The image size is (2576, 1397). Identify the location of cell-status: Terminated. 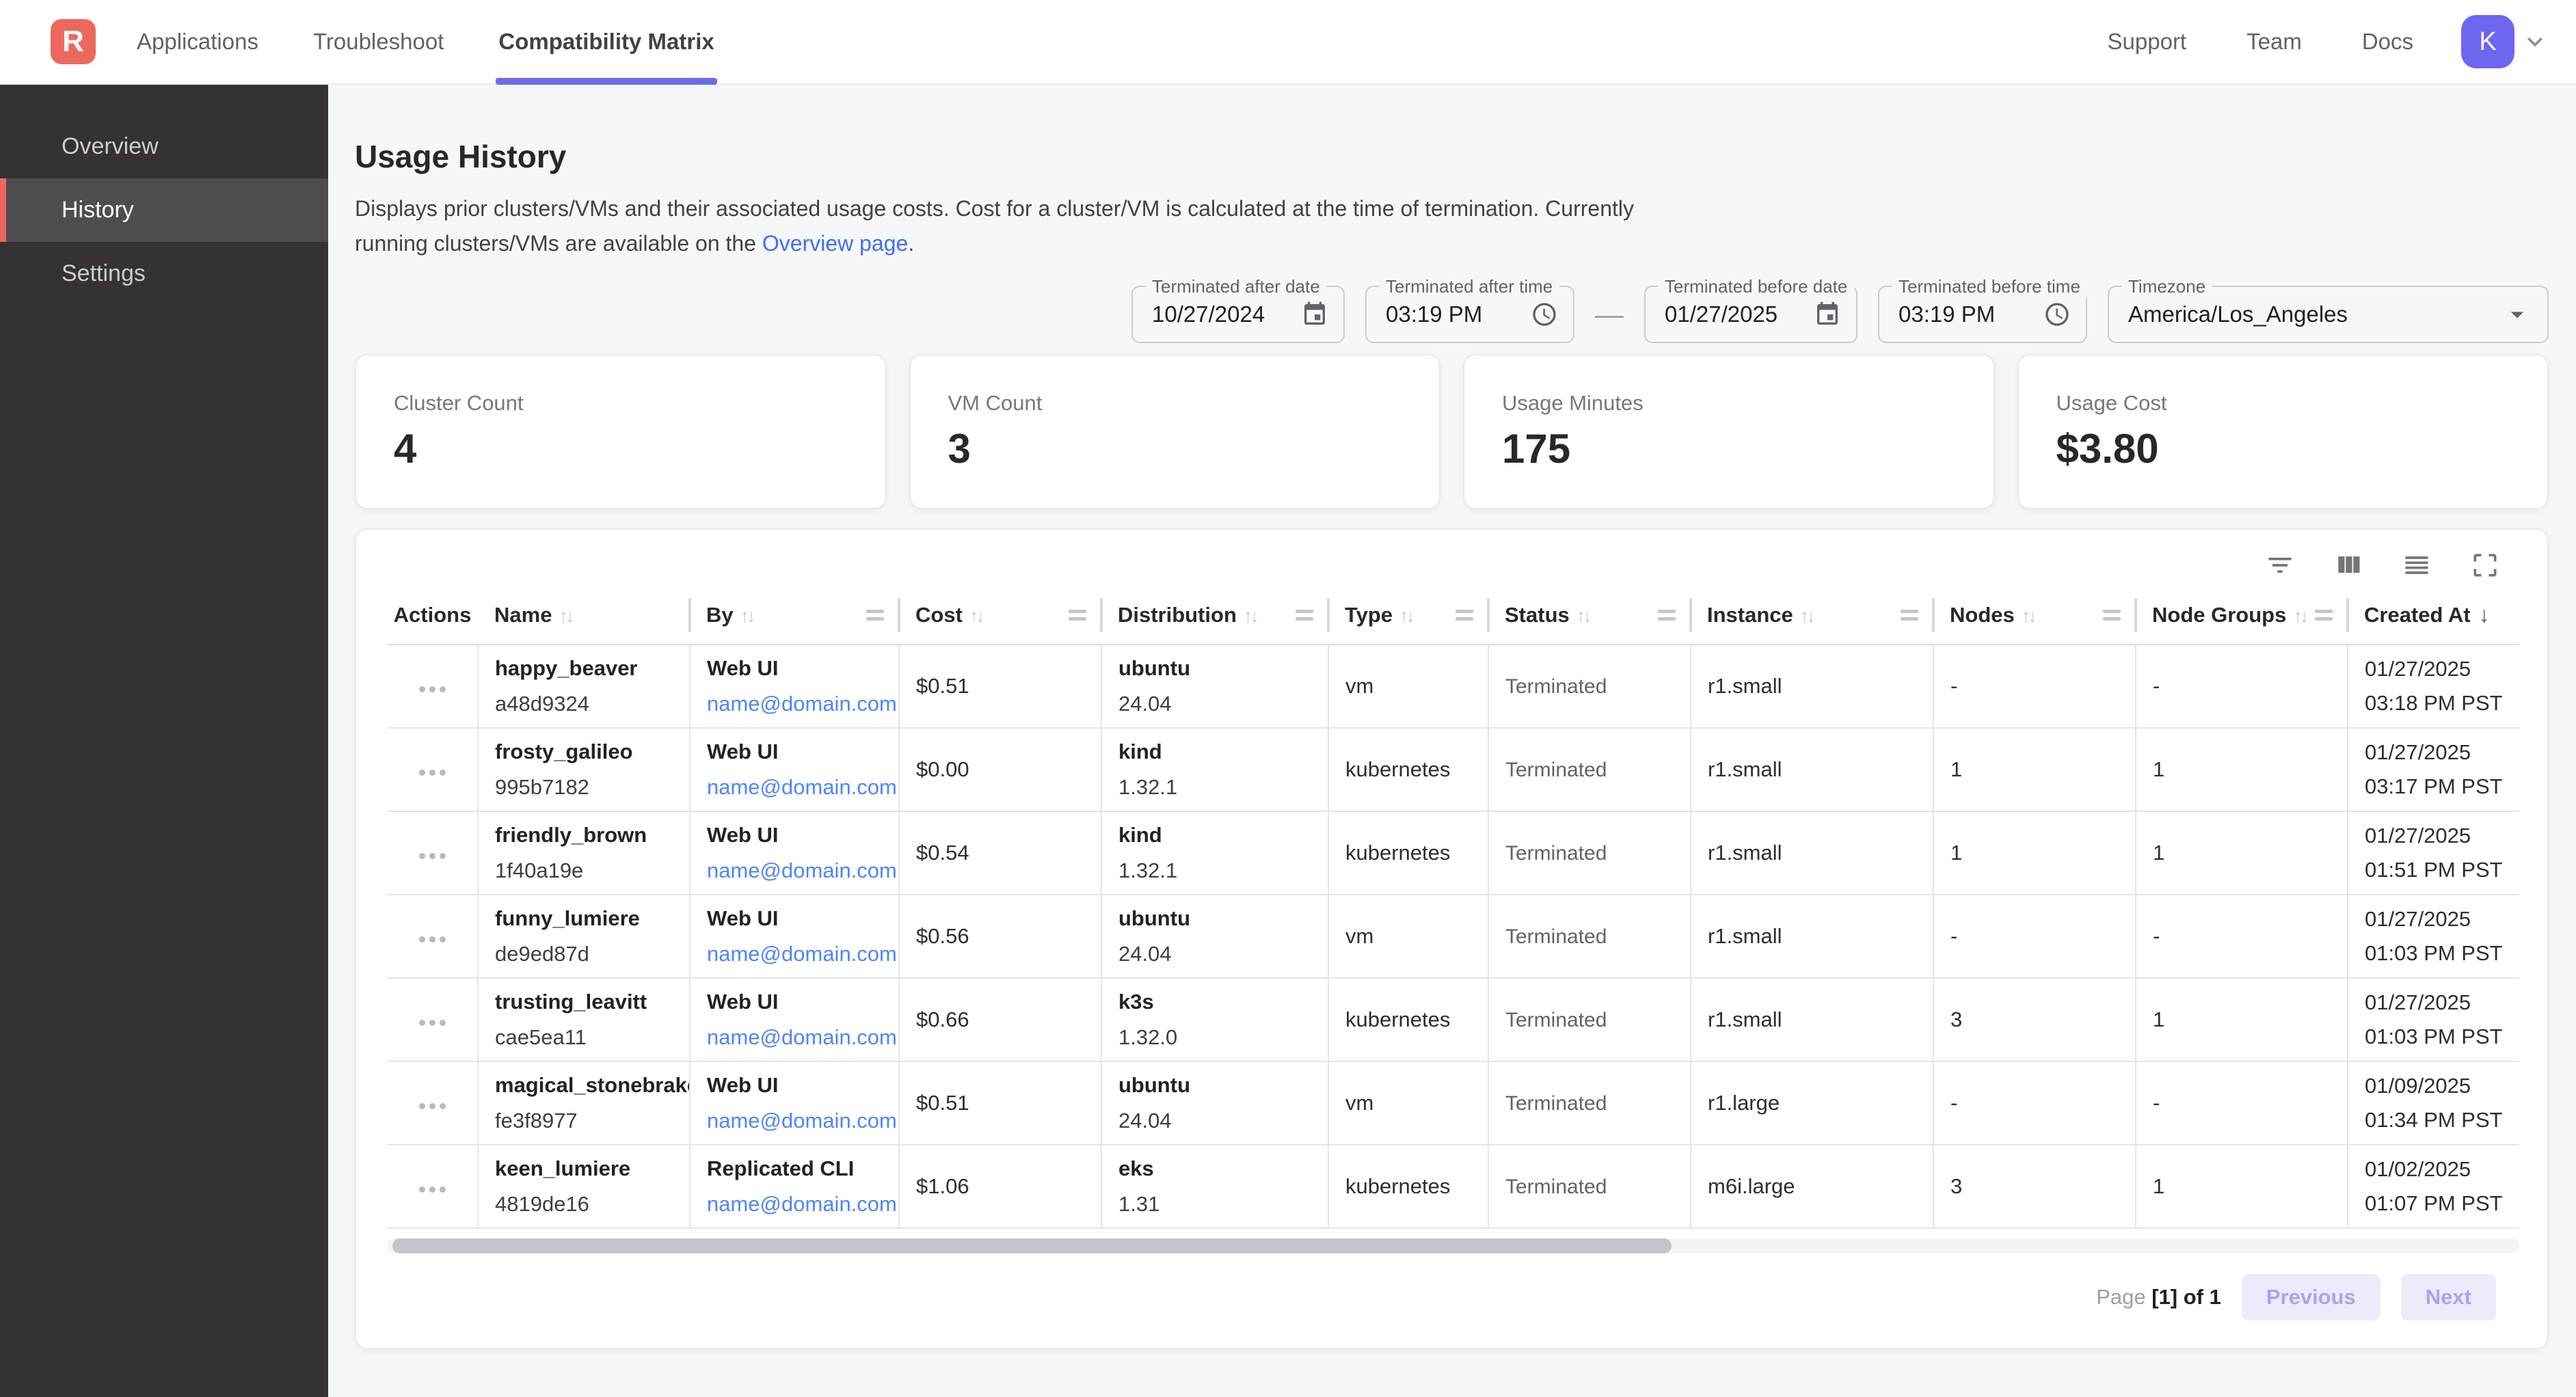
(1589, 1103).